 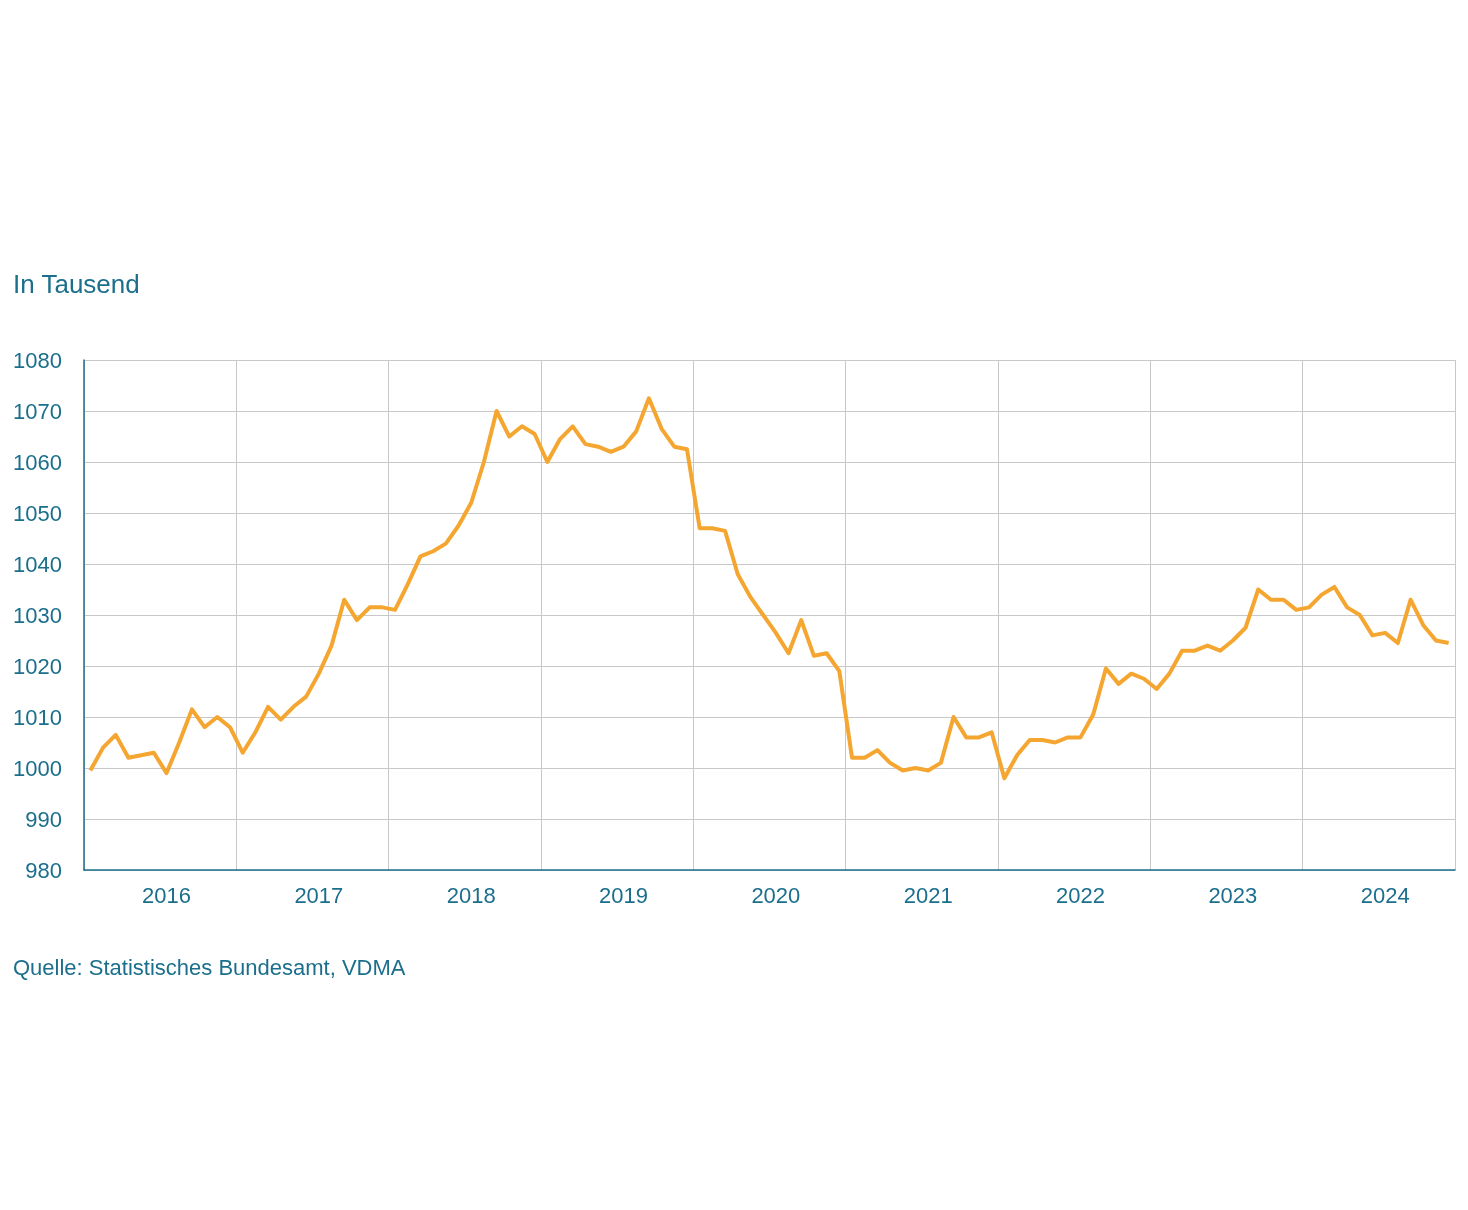 What do you see at coordinates (1080, 895) in the screenshot?
I see `x-tick-label: 2022` at bounding box center [1080, 895].